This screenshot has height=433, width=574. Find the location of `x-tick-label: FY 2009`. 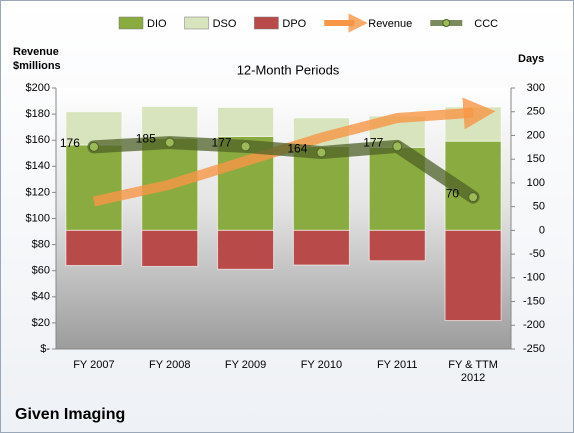

x-tick-label: FY 2009 is located at coordinates (245, 365).